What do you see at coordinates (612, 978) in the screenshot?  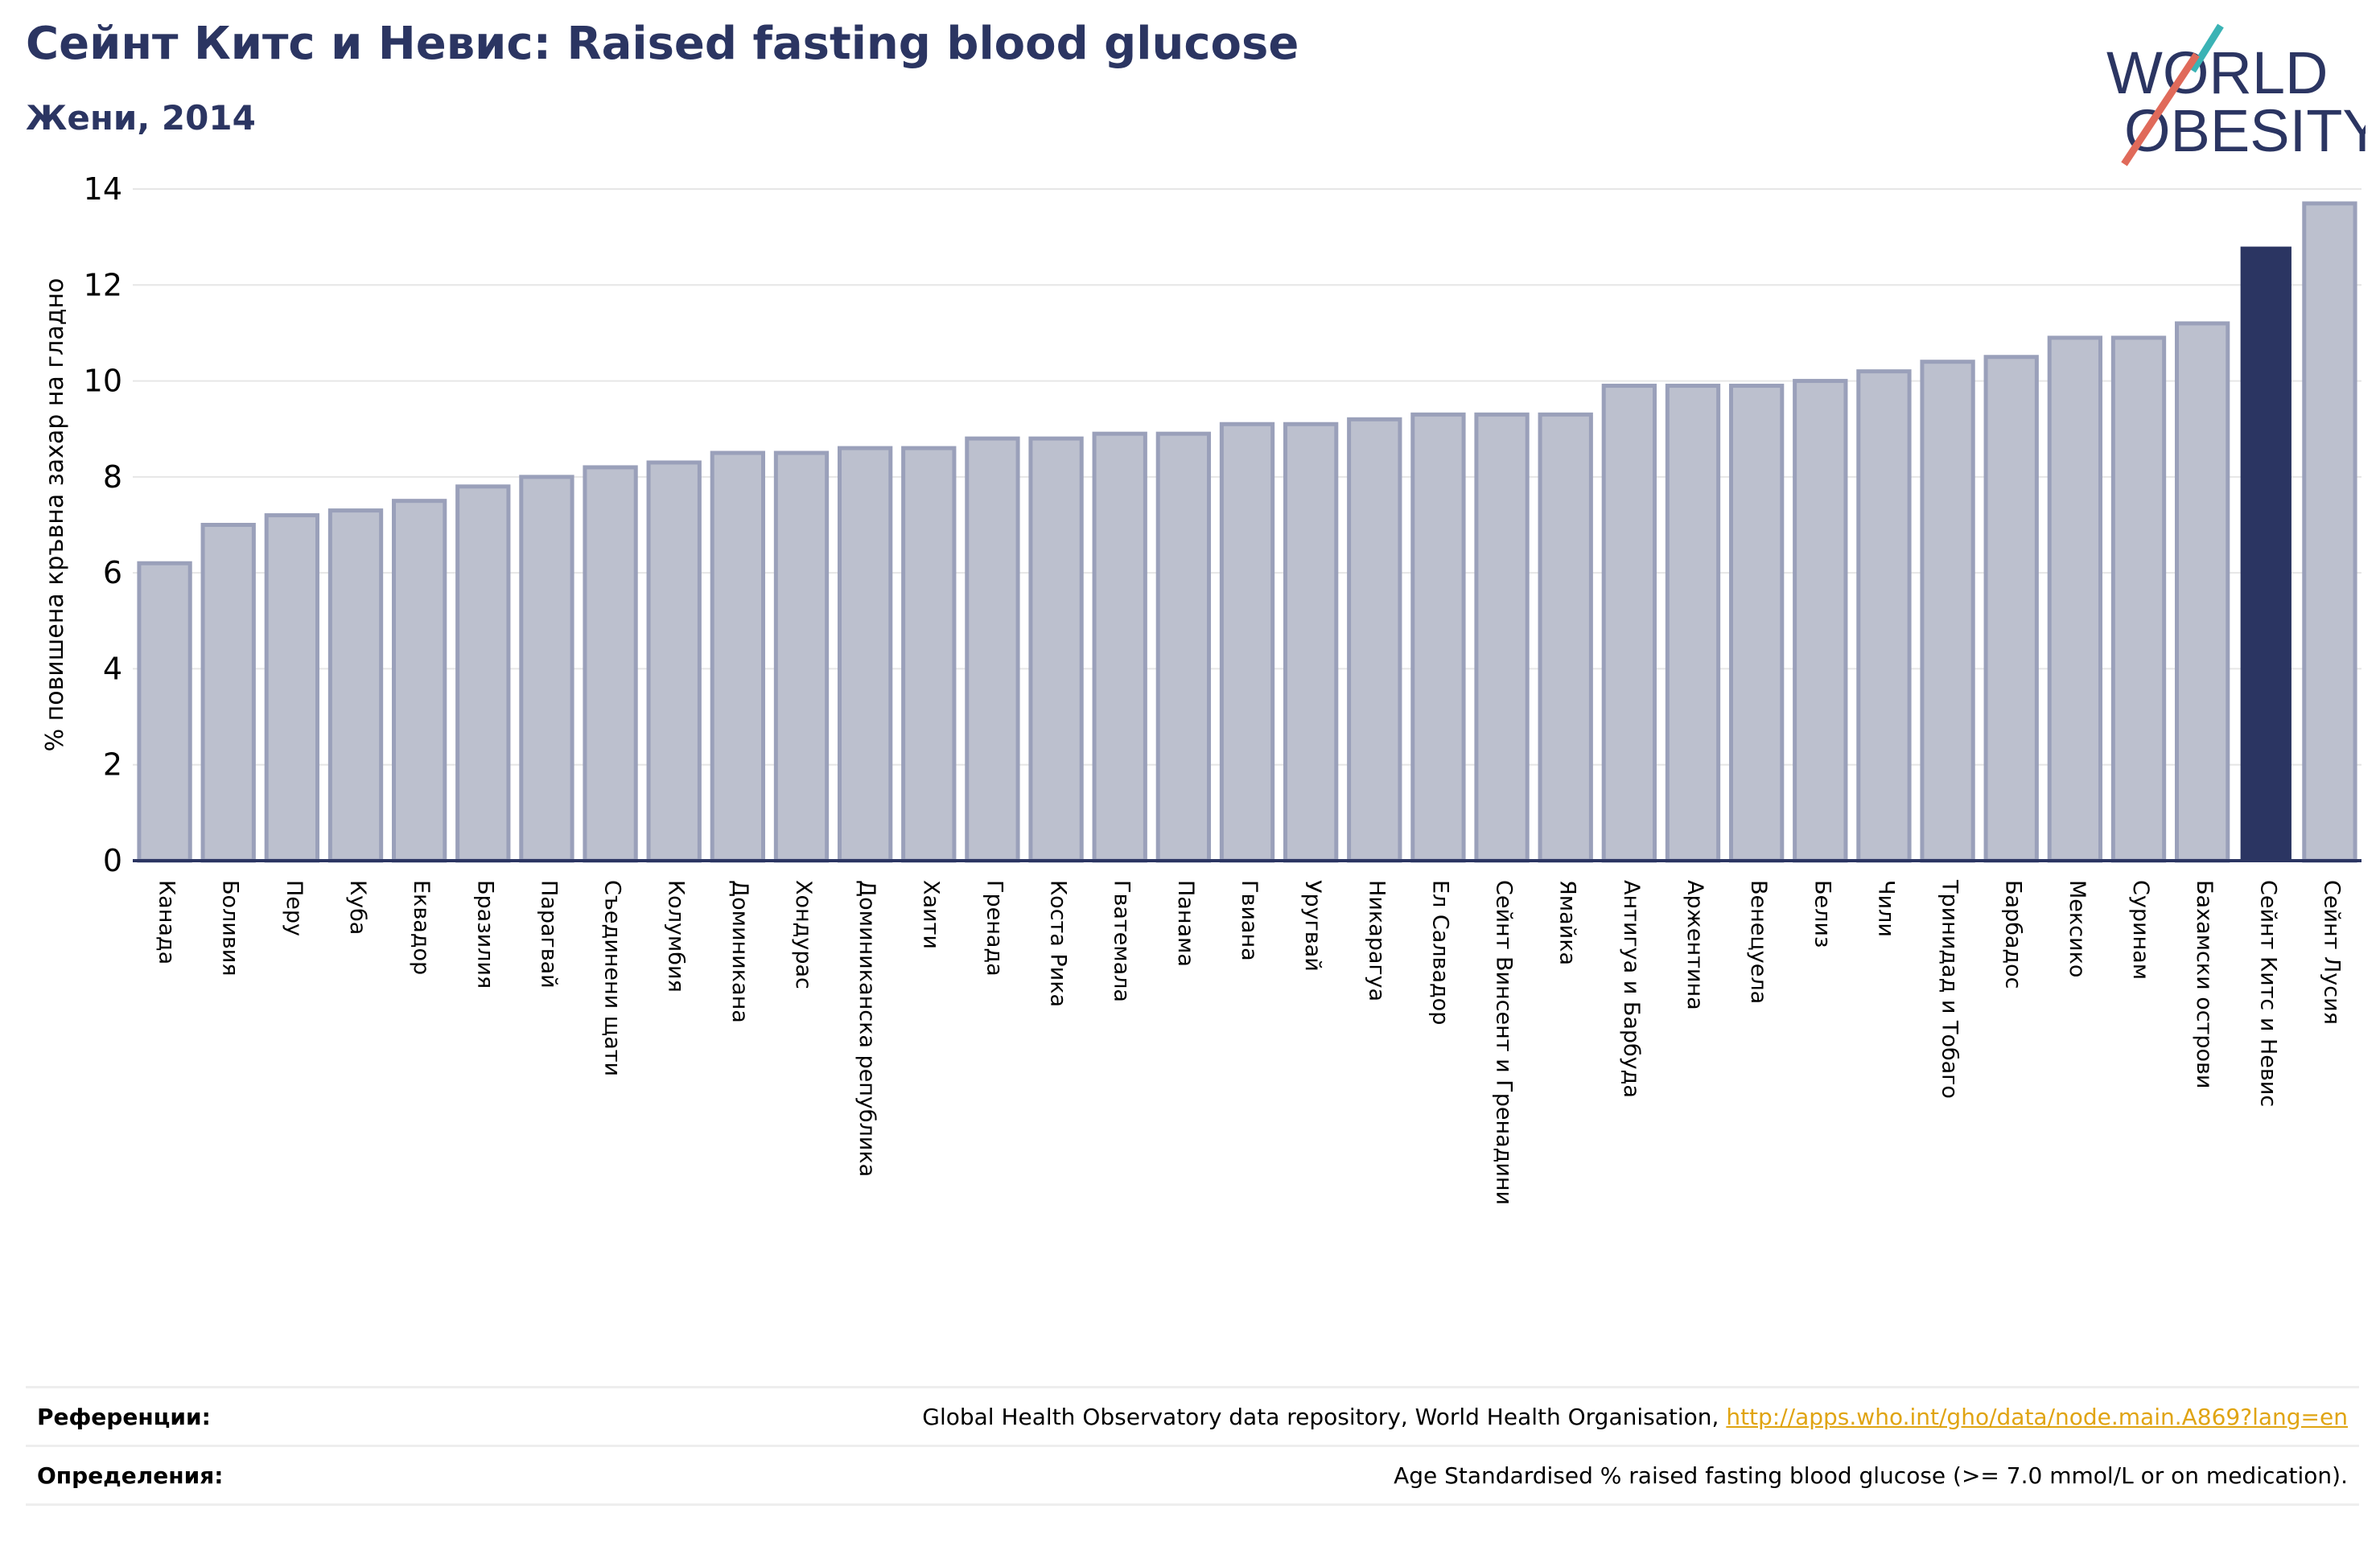 I see `x-tick-label: Съединени щати` at bounding box center [612, 978].